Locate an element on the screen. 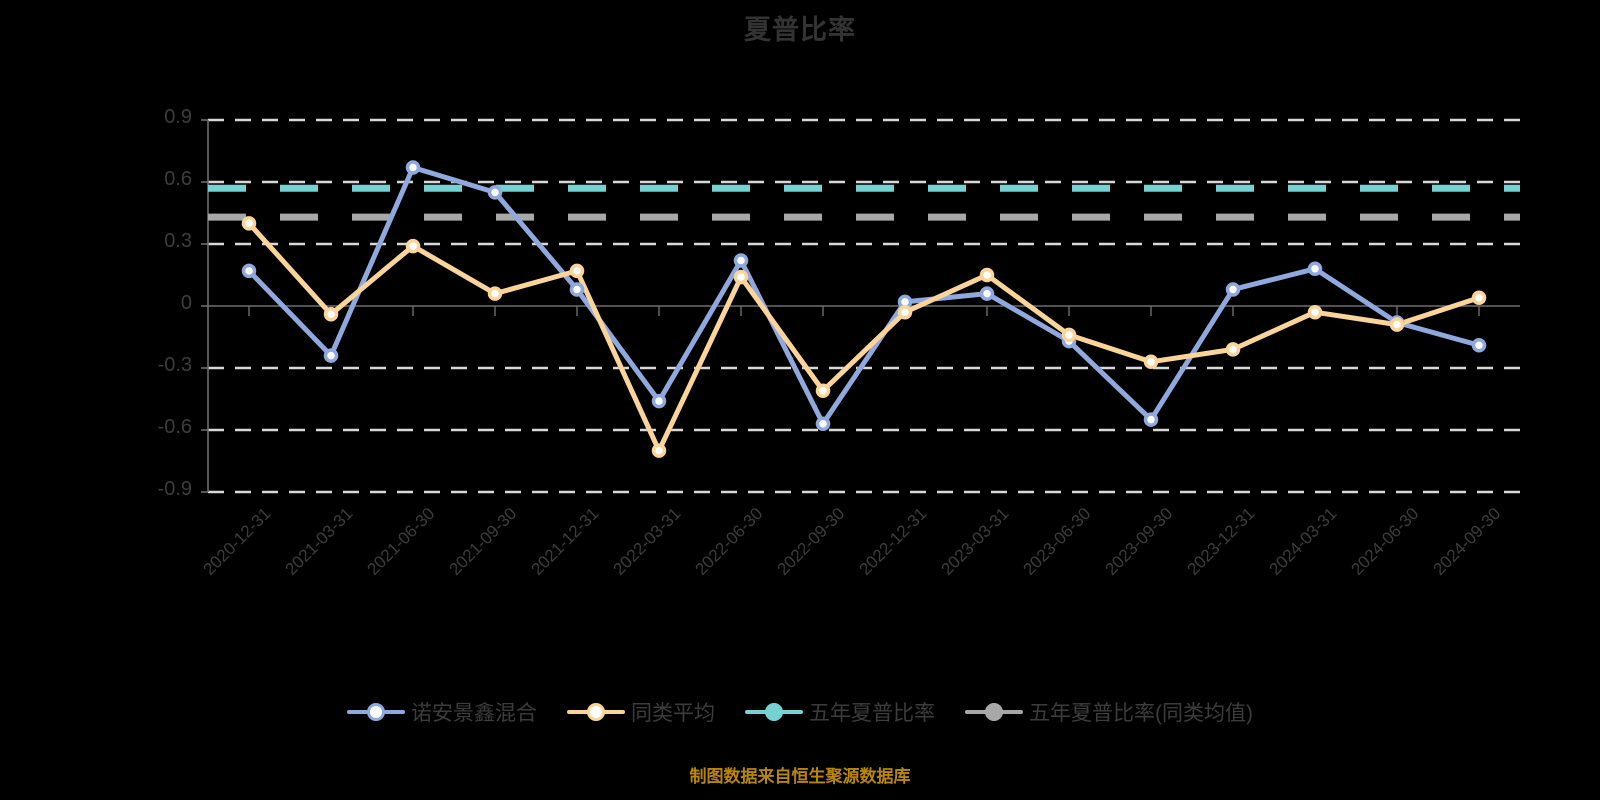 The height and width of the screenshot is (800, 1600). y-axis-tick-label: -0.6 is located at coordinates (174, 427).